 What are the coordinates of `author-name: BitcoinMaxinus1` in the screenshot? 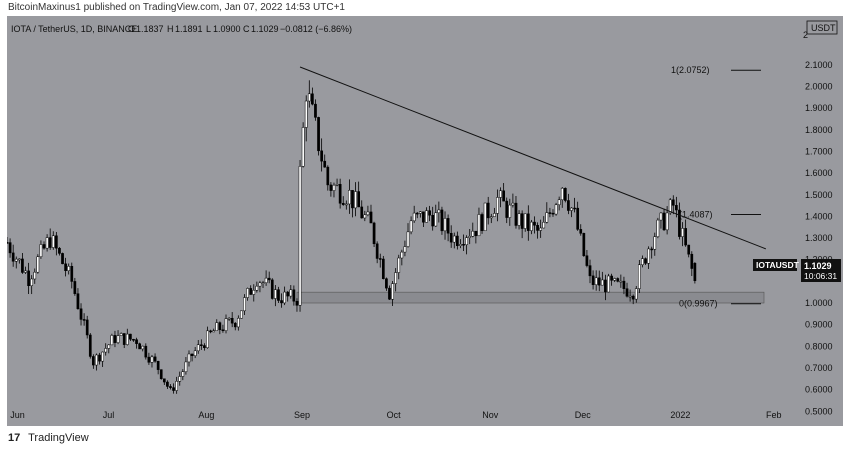 It's located at (44, 7).